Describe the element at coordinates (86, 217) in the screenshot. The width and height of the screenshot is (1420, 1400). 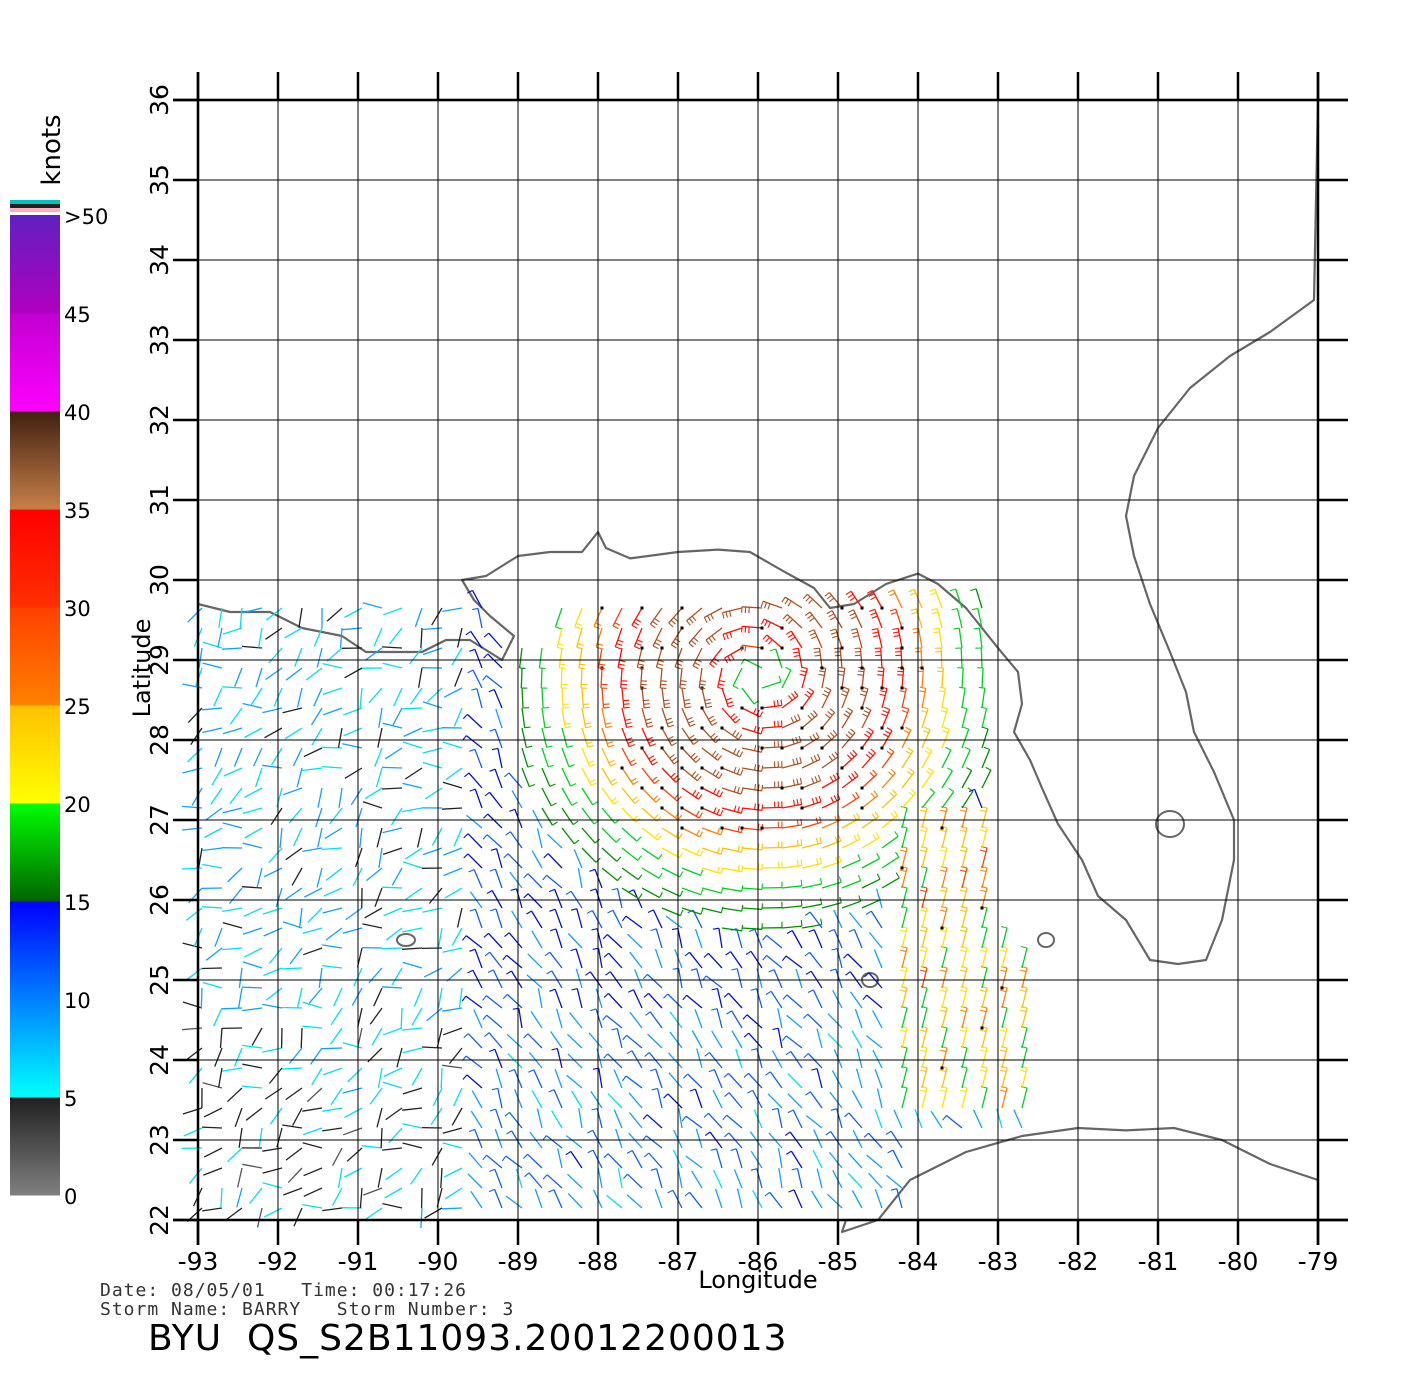
I see `legend-tick-label: >50` at that location.